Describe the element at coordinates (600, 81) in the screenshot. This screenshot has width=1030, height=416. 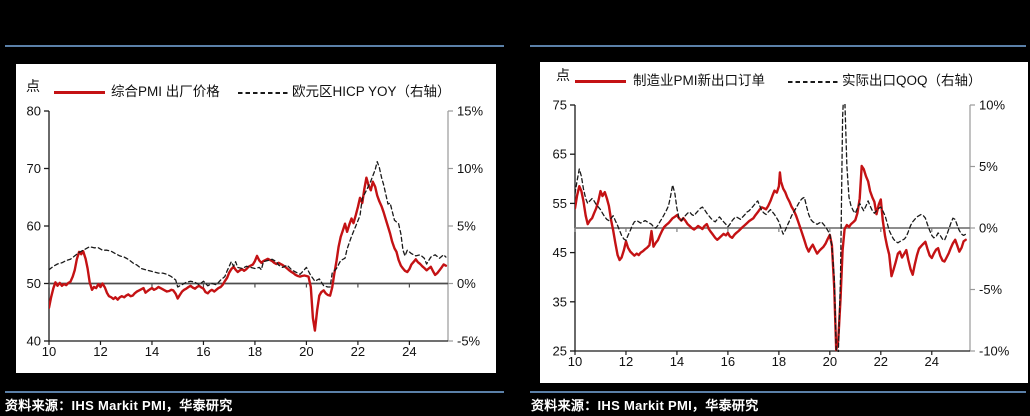
I see `legend-swatch-solid-right` at that location.